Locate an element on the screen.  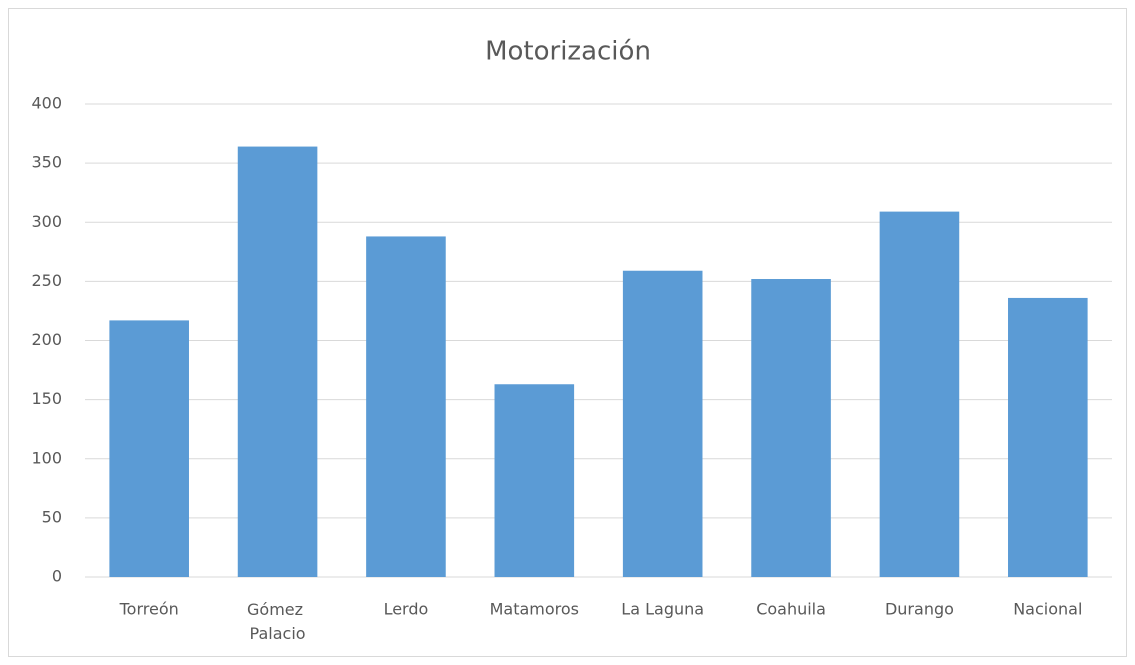
y-tick-label: 350 is located at coordinates (46, 162).